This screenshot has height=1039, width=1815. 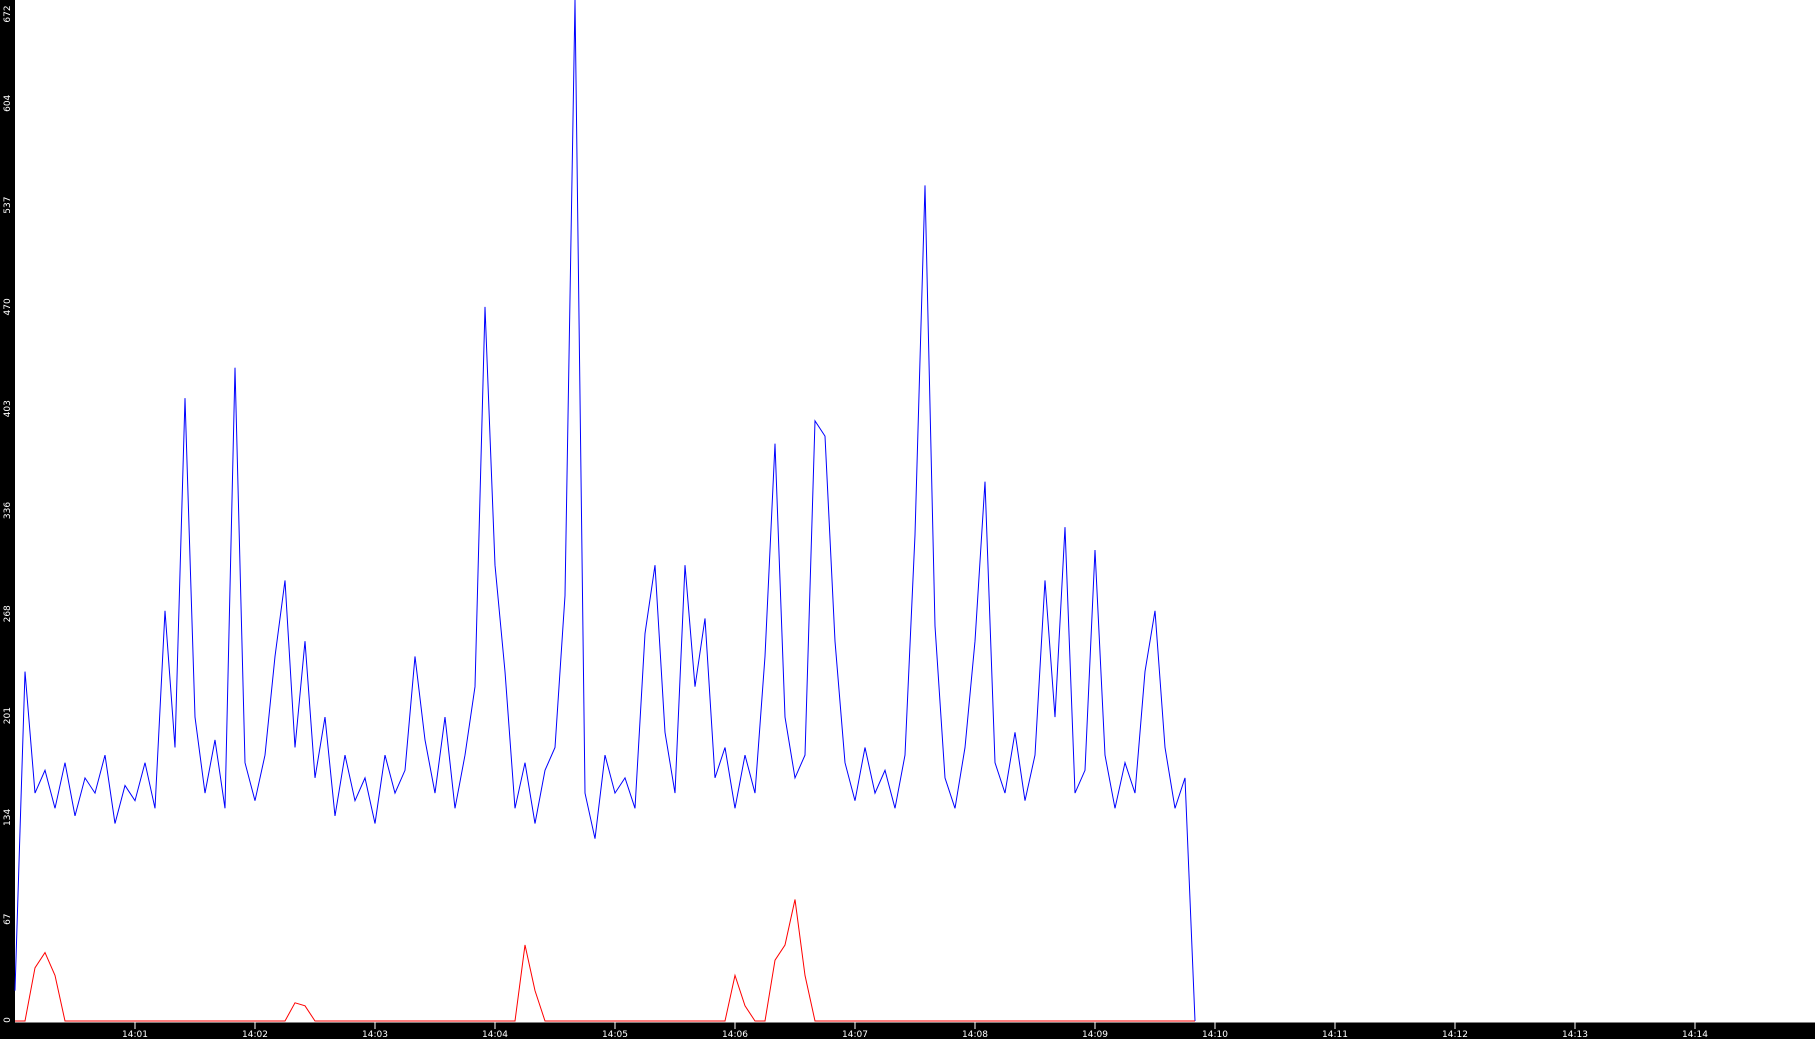 I want to click on series-line-red, so click(x=605, y=960).